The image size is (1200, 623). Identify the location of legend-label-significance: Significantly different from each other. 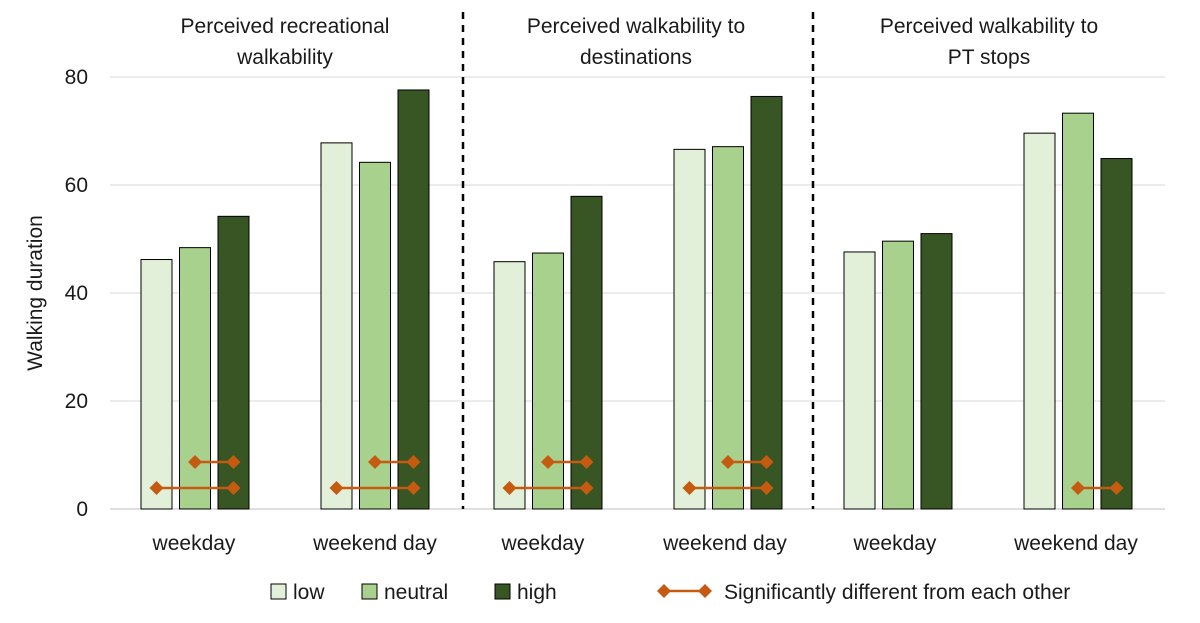
(897, 592).